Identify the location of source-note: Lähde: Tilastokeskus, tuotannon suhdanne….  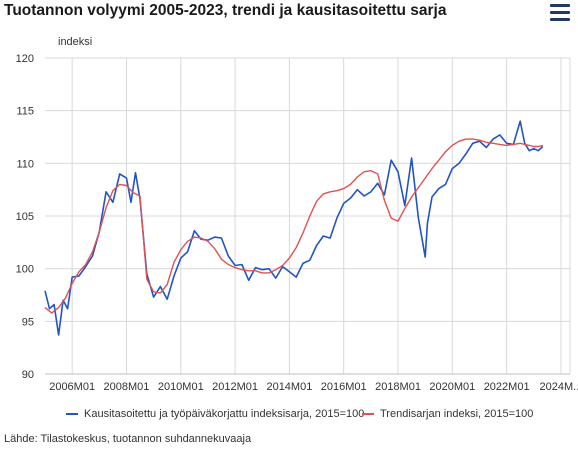
(128, 439).